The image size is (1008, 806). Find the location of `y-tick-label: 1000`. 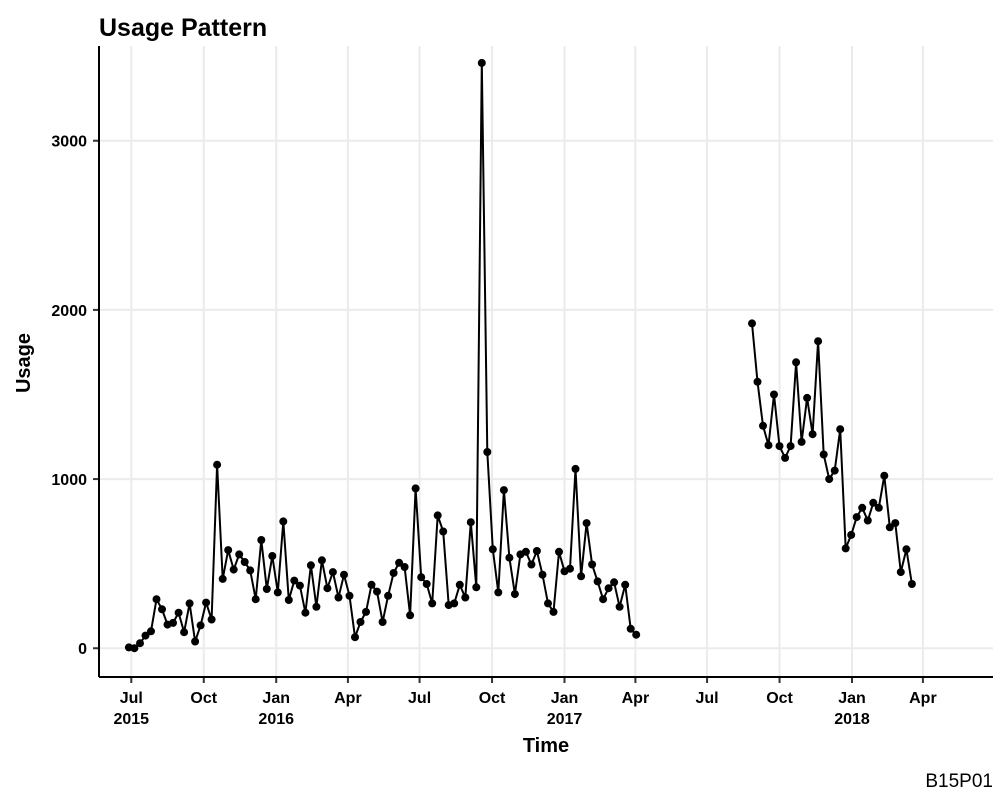

y-tick-label: 1000 is located at coordinates (69, 480).